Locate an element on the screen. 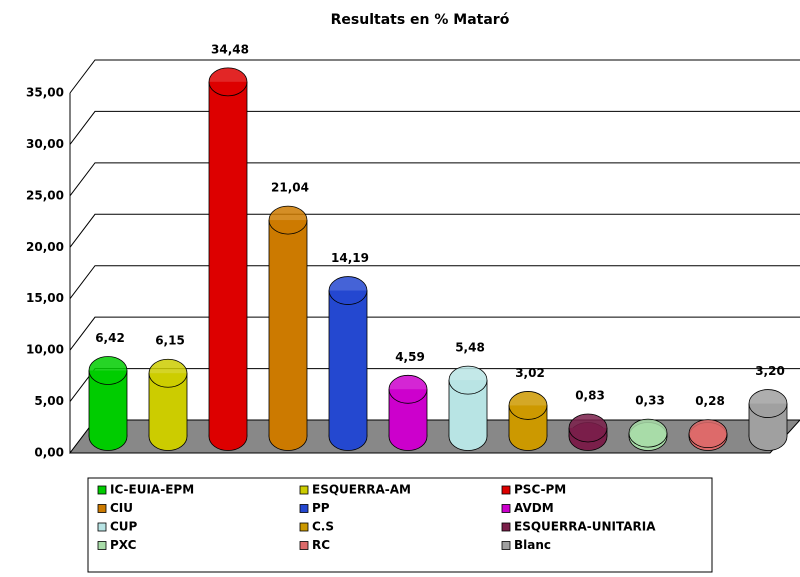 Image resolution: width=800 pixels, height=577 pixels. legend-label: PP is located at coordinates (321, 508).